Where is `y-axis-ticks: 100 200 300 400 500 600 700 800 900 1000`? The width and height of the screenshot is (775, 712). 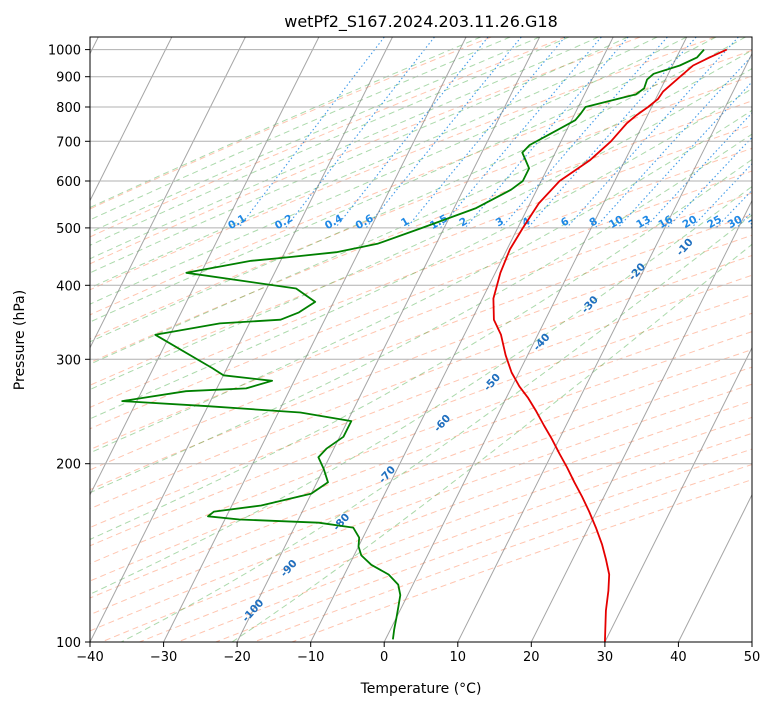 y-axis-ticks: 100 200 300 400 500 600 700 800 900 1000 is located at coordinates (69, 347).